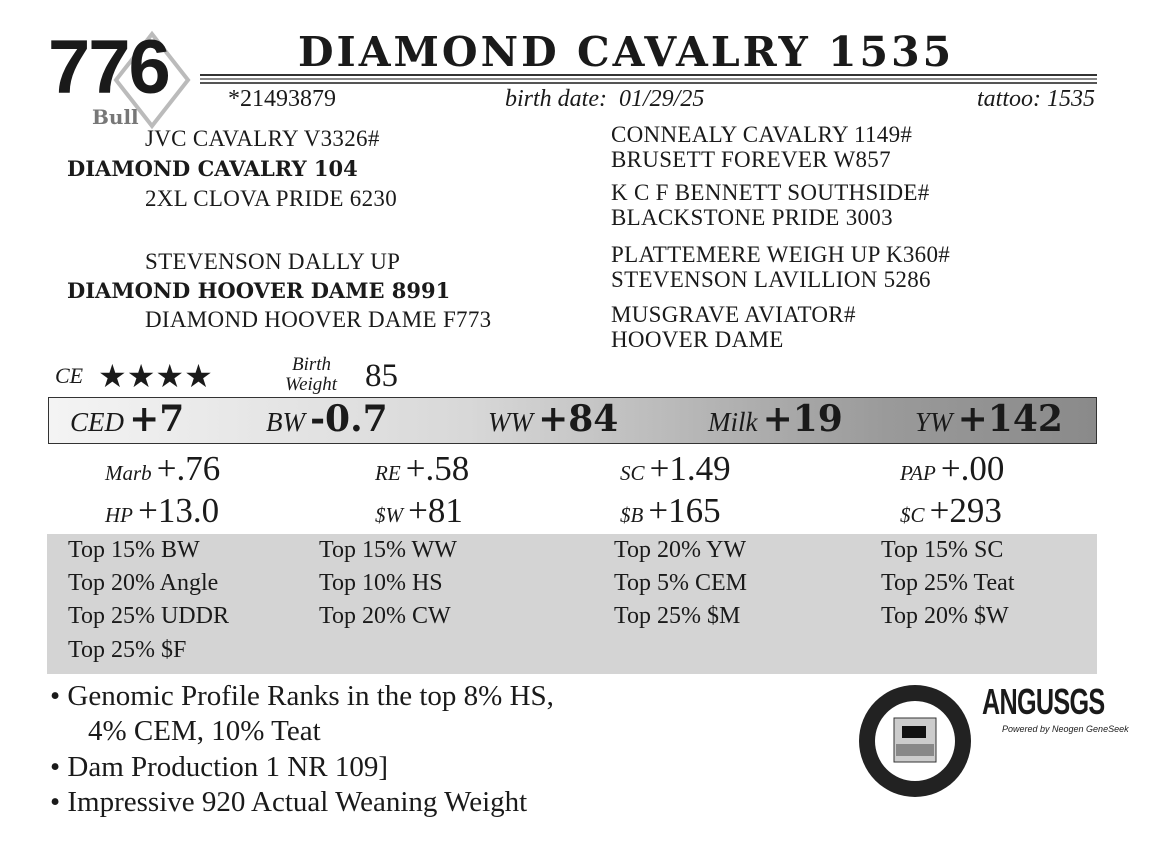  Describe the element at coordinates (751, 159) in the screenshot. I see `ancestor: BRUSETT FOREVER W857` at that location.